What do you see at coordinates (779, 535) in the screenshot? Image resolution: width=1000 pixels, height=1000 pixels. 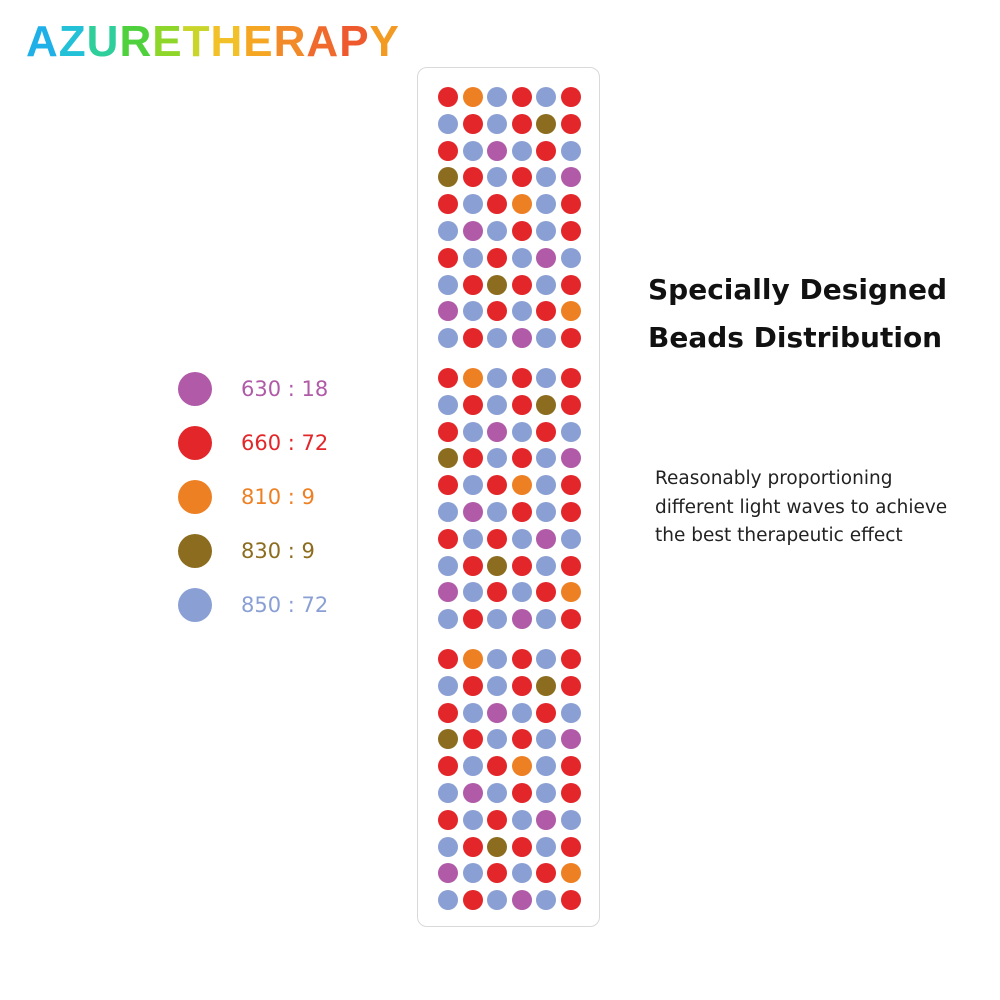 I see `description-line-3: the best therapeutic effect` at bounding box center [779, 535].